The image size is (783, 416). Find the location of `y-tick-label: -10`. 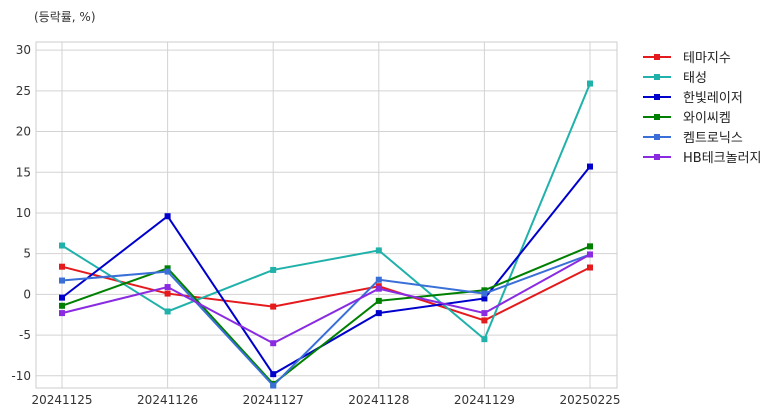

y-tick-label: -10 is located at coordinates (21, 376).